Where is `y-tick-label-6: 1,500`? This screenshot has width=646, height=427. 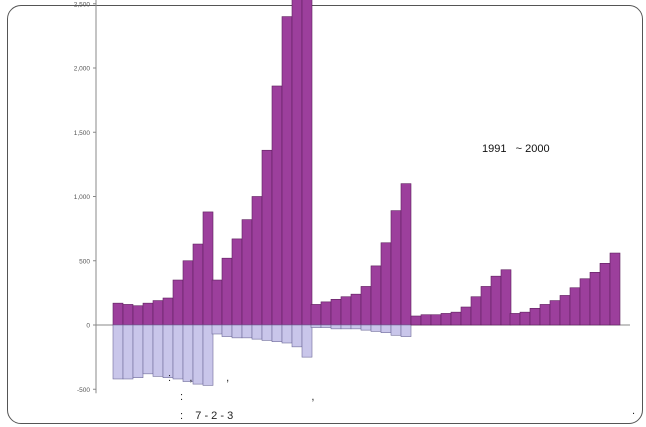 y-tick-label-6: 1,500 is located at coordinates (82, 133).